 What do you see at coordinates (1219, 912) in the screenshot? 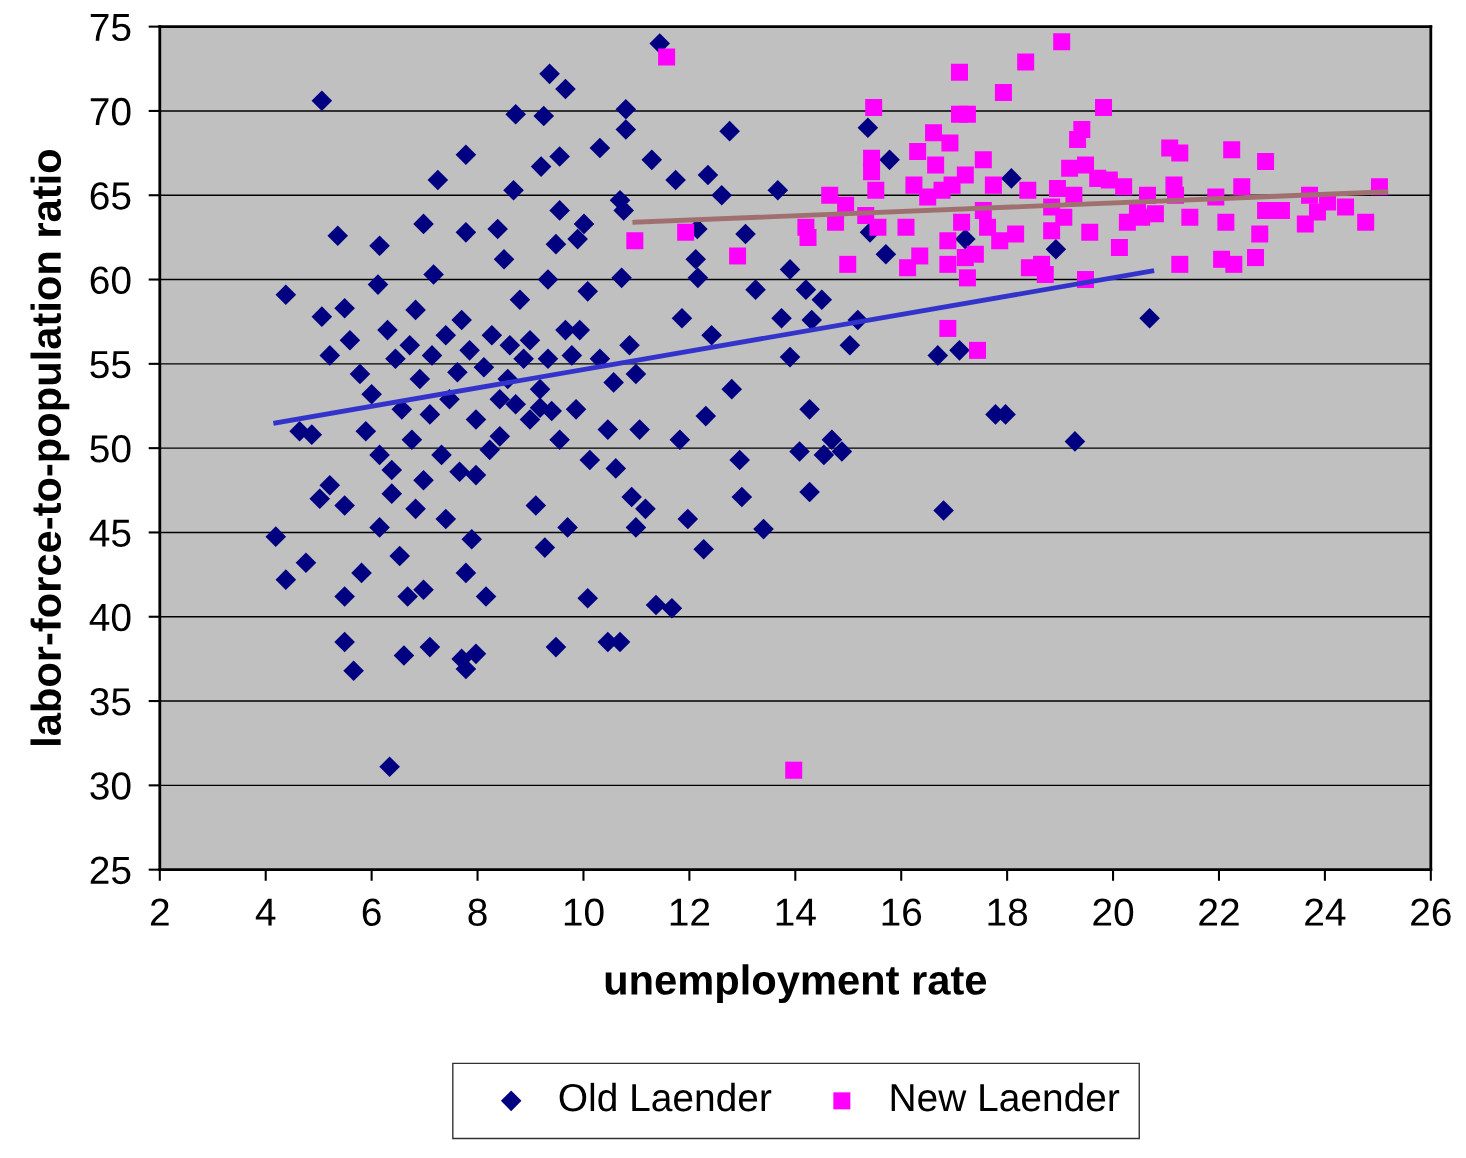
I see `x-tick-label: 22` at bounding box center [1219, 912].